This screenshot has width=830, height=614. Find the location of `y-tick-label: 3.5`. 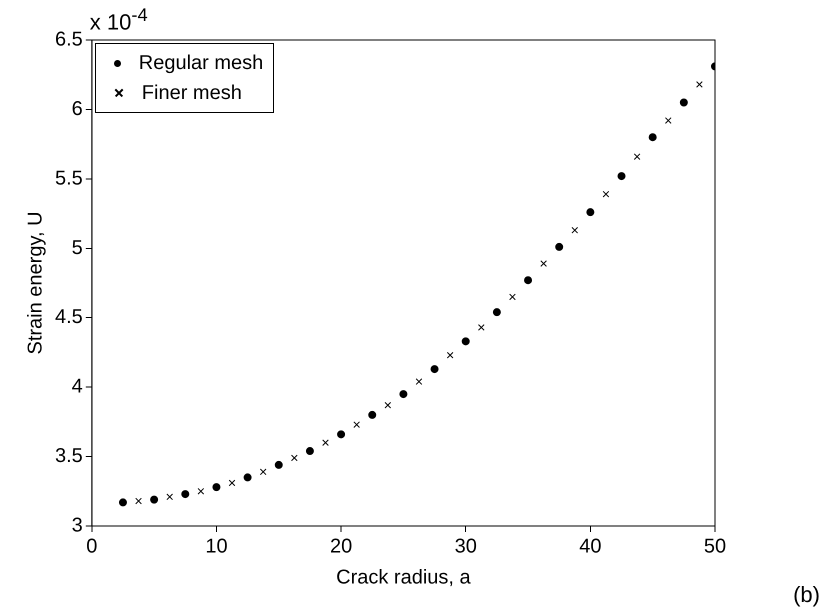

y-tick-label: 3.5 is located at coordinates (68, 456).